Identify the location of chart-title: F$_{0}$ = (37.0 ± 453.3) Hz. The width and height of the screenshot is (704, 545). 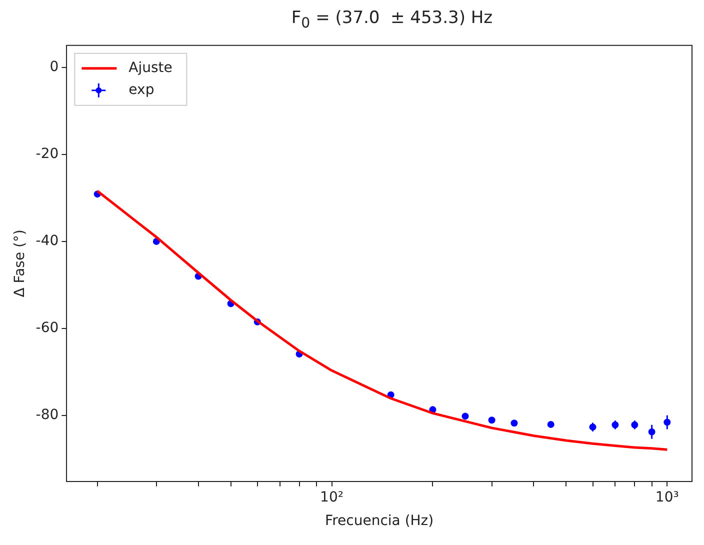
(392, 21).